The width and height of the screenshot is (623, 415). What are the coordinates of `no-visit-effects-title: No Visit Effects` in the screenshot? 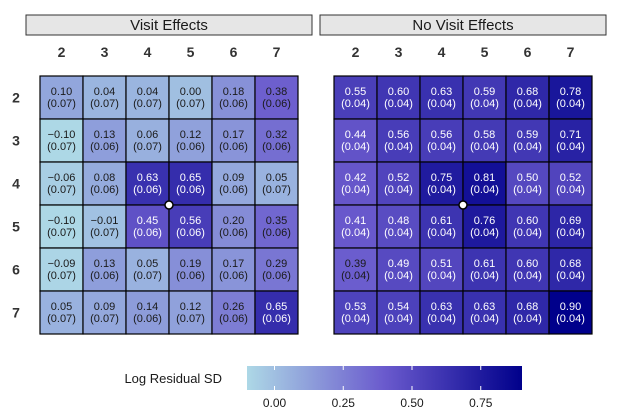 It's located at (462, 25).